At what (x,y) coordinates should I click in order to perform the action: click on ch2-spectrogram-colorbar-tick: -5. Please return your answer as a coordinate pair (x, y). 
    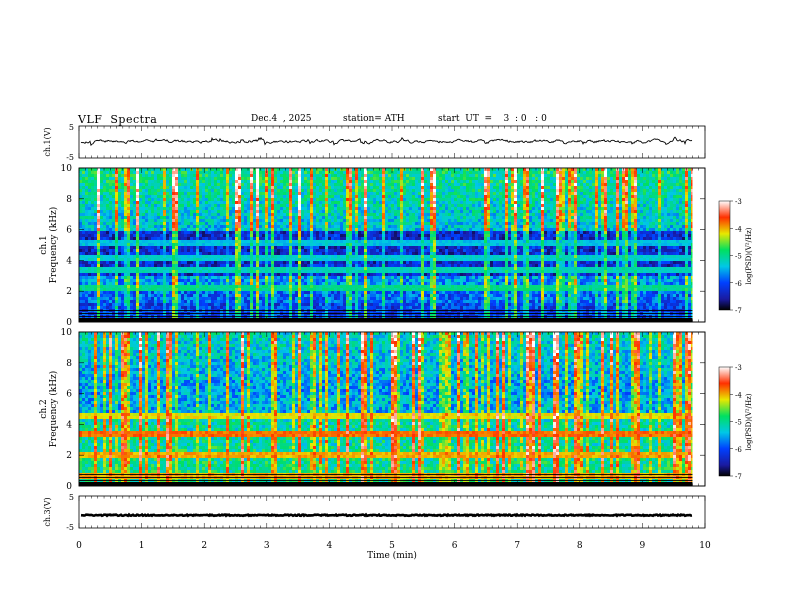
    Looking at the image, I should click on (738, 423).